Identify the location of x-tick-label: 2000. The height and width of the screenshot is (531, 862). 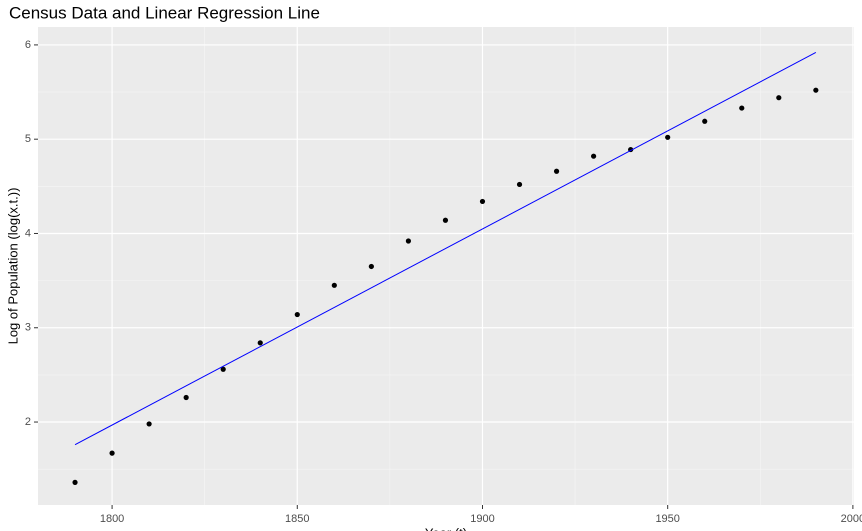
(851, 519).